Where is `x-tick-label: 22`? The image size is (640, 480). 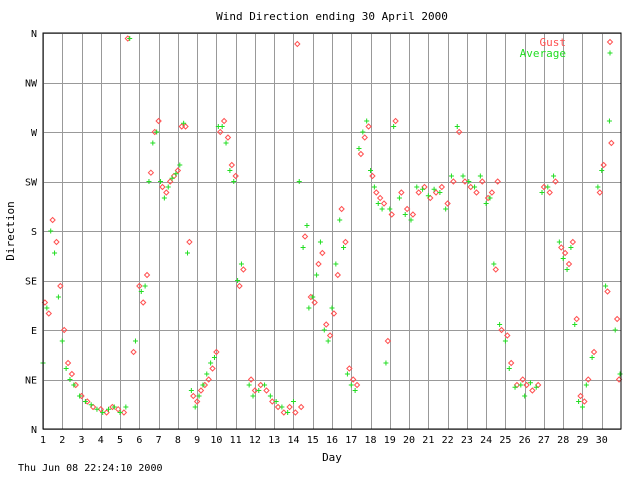
x-tick-label: 22 is located at coordinates (448, 440).